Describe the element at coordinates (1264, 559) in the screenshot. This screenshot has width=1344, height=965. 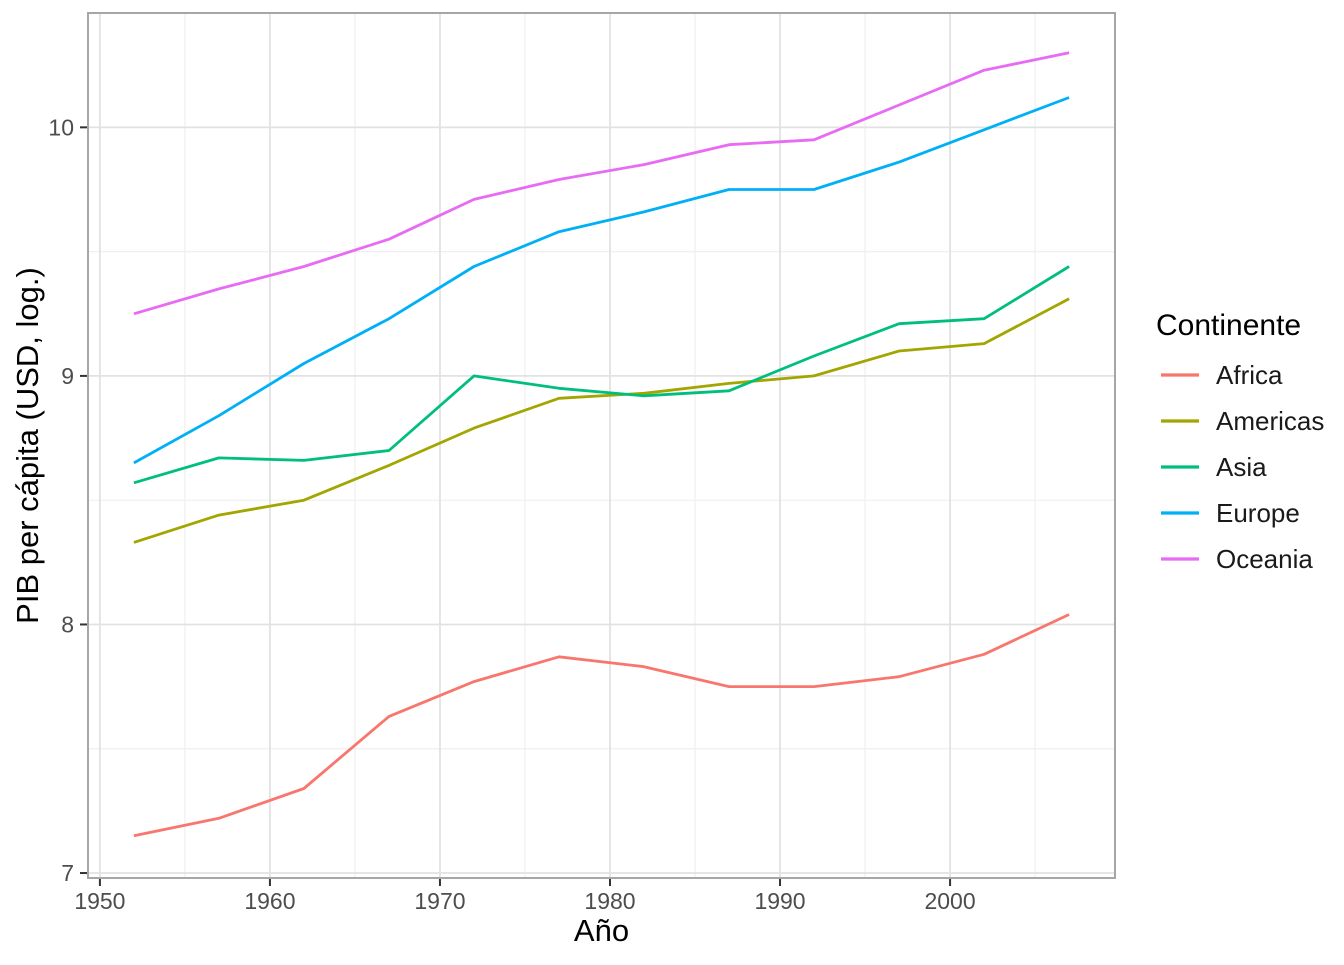
I see `legend-label-oceania: Oceania` at that location.